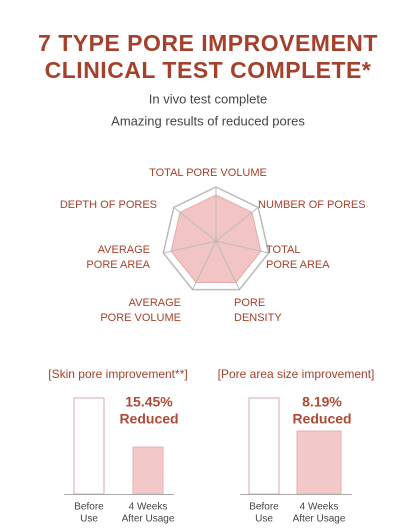 This screenshot has width=416, height=530. Describe the element at coordinates (322, 402) in the screenshot. I see `result-value: 8.19%` at that location.